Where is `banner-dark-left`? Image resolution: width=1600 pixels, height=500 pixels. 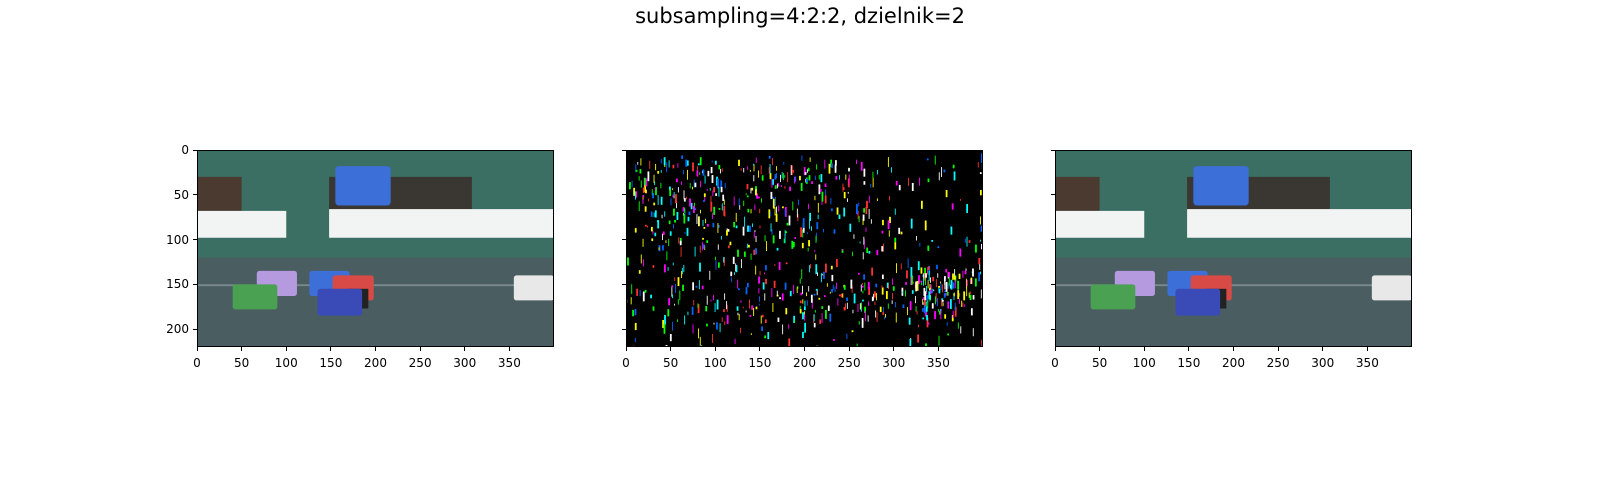
banner-dark-left is located at coordinates (219, 193).